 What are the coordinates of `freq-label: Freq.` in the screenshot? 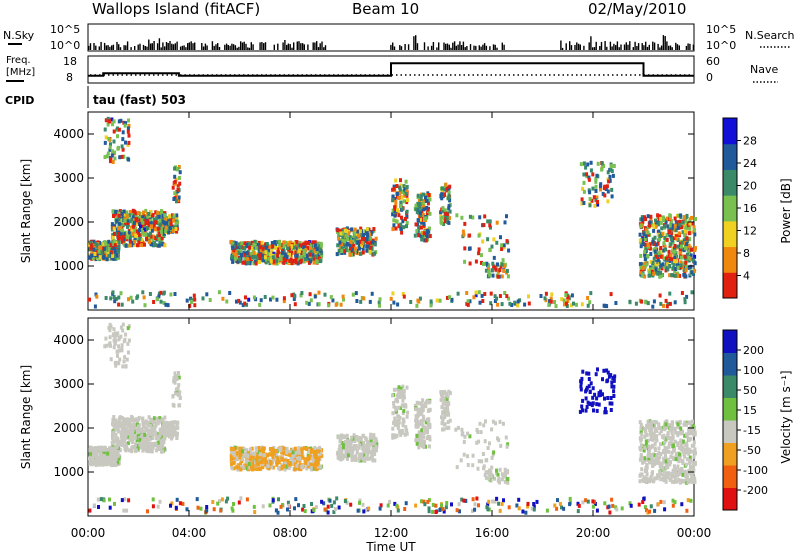 It's located at (18, 60).